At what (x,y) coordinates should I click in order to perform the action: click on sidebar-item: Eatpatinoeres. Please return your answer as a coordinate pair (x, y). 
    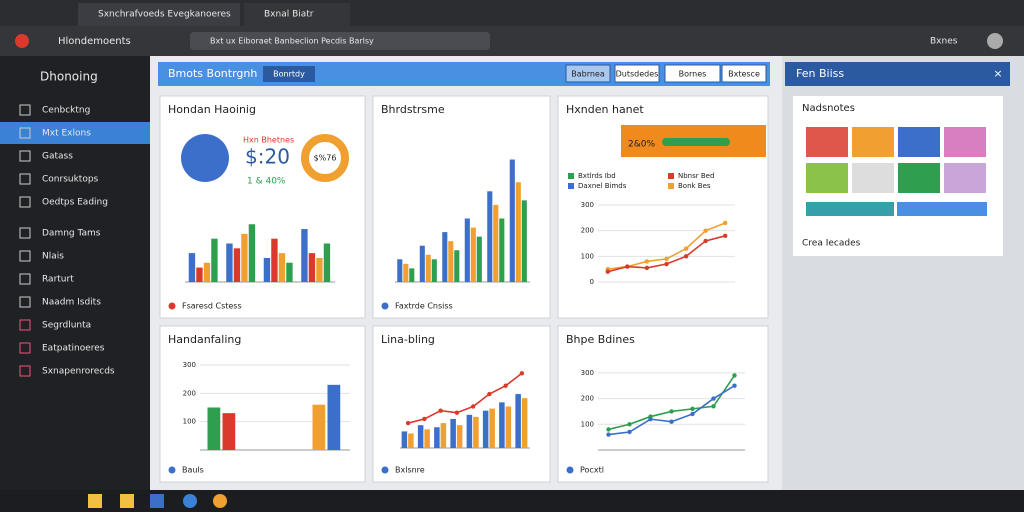
    Looking at the image, I should click on (73, 349).